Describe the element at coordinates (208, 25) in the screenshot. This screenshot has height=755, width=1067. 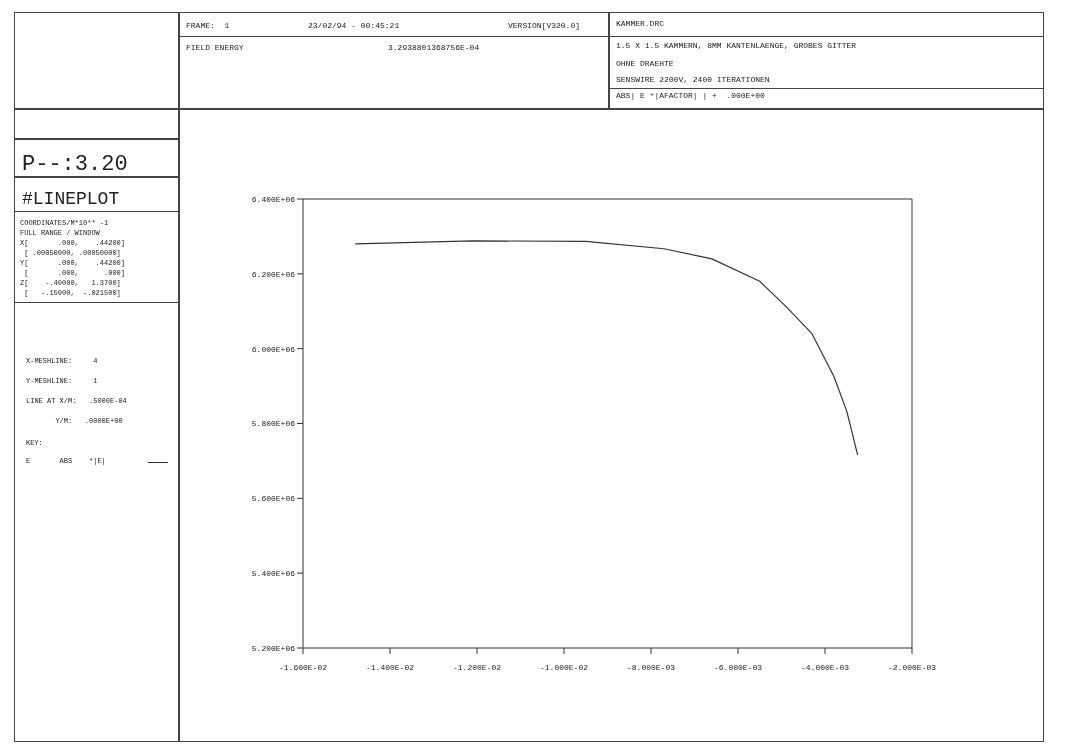
I see `text: FRAME: 1` at that location.